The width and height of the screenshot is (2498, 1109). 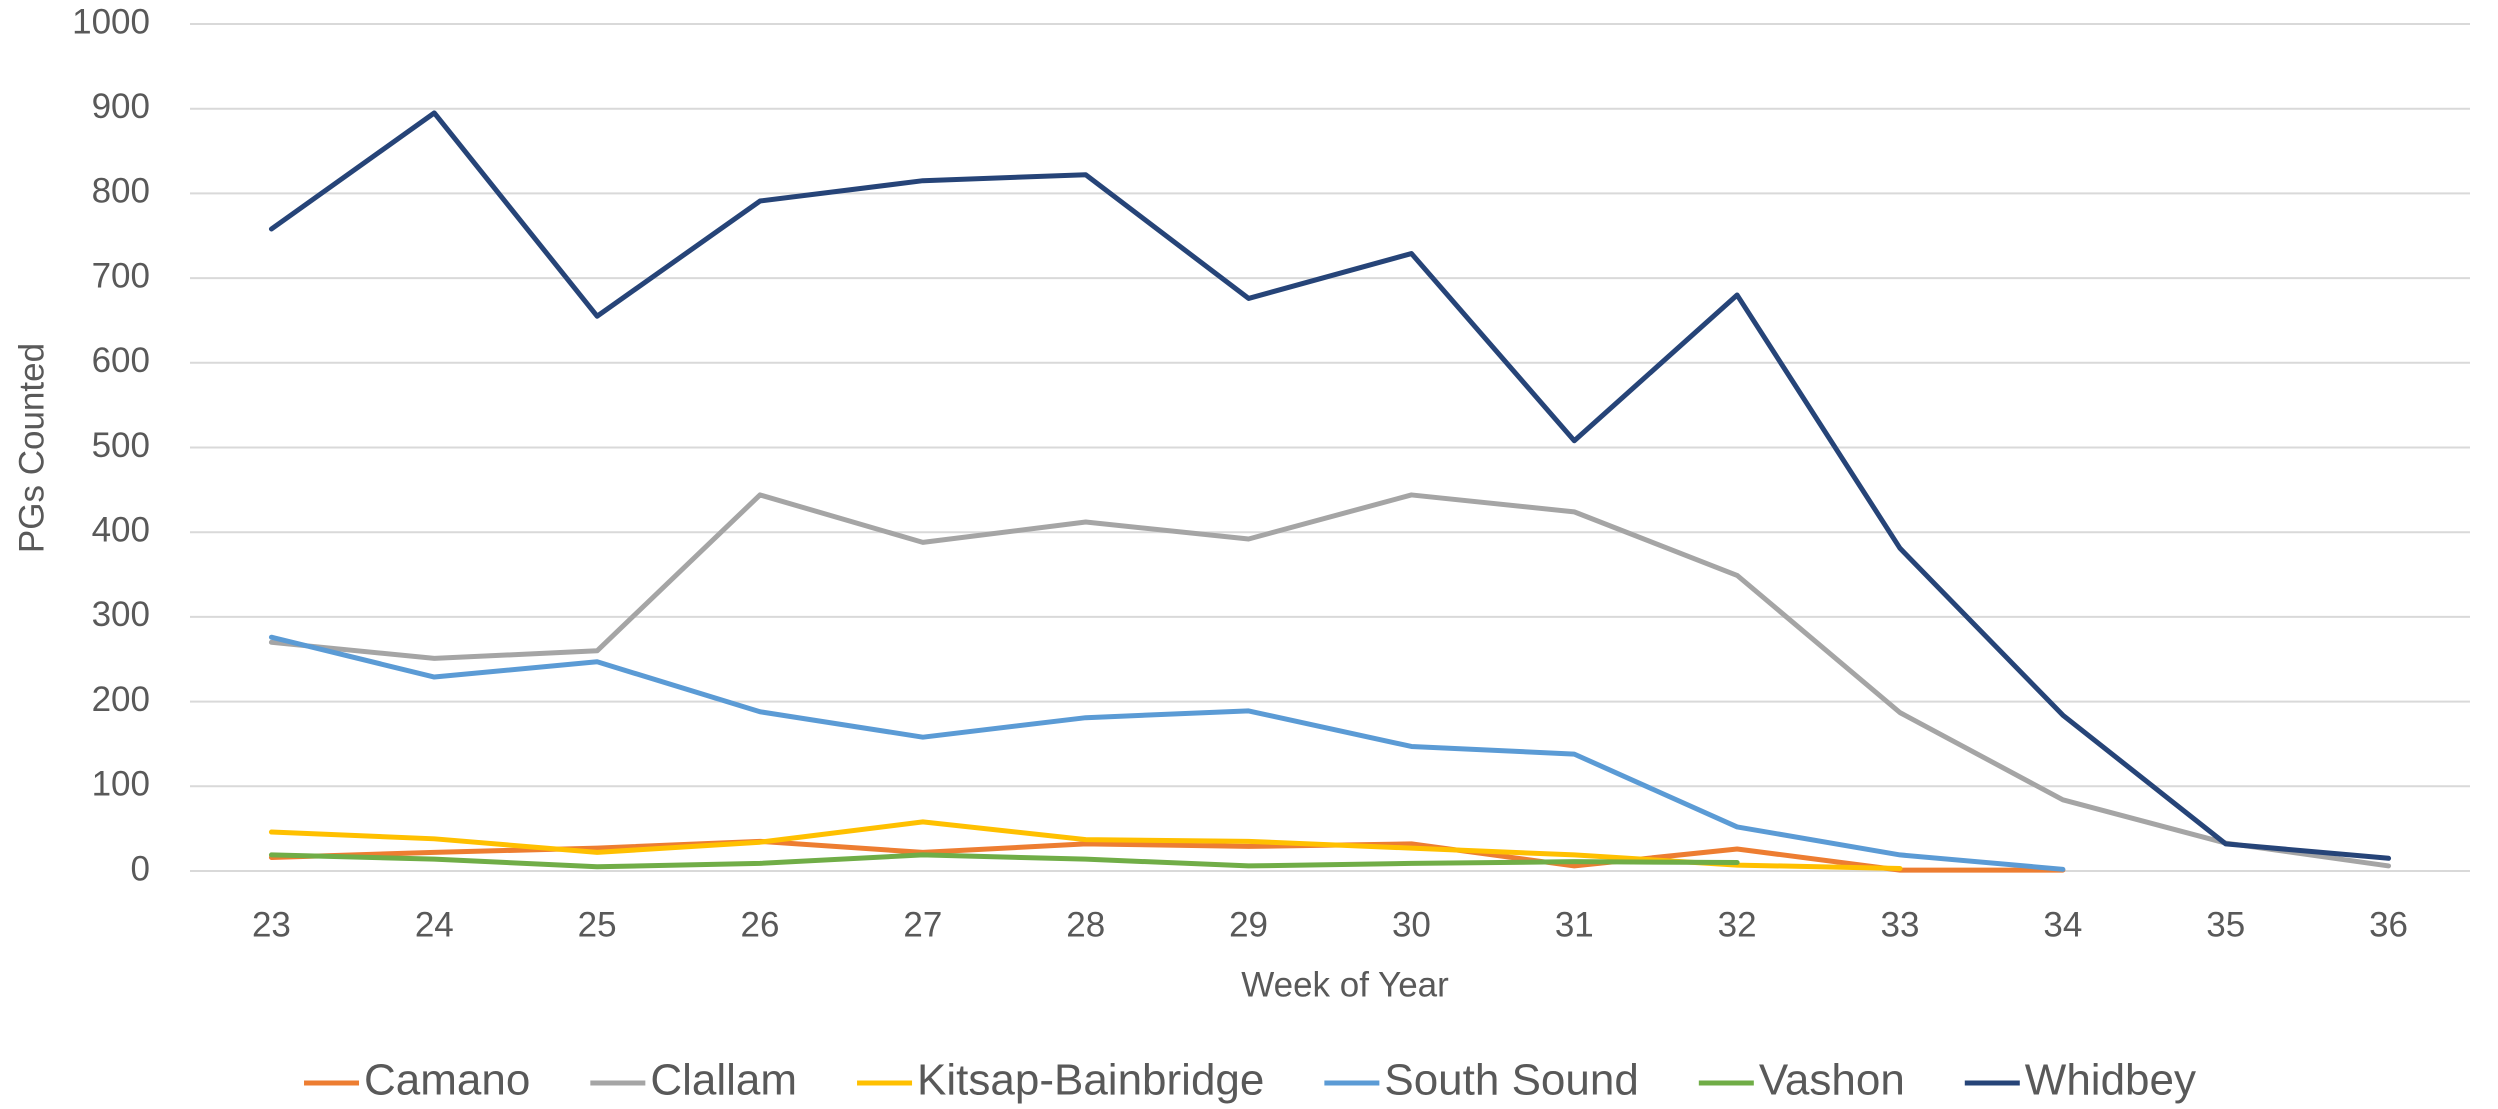 What do you see at coordinates (1411, 924) in the screenshot?
I see `x-tick-label: 30` at bounding box center [1411, 924].